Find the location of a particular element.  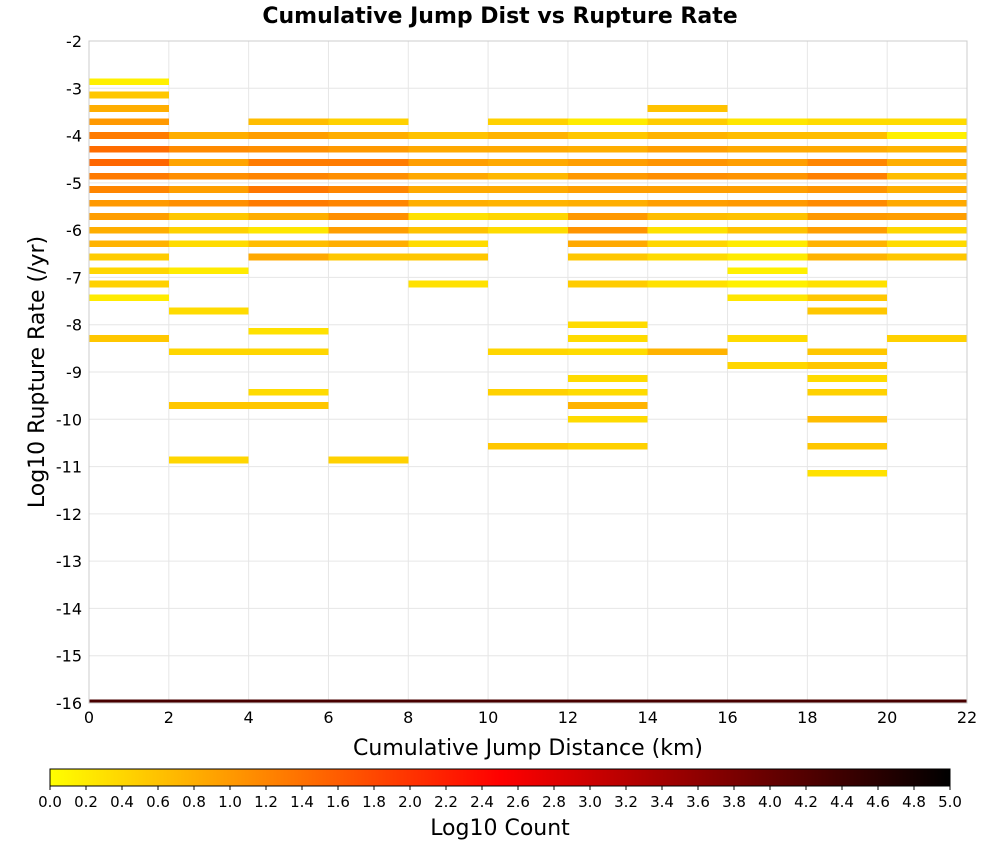

x-tick-label: 6 is located at coordinates (328, 717).